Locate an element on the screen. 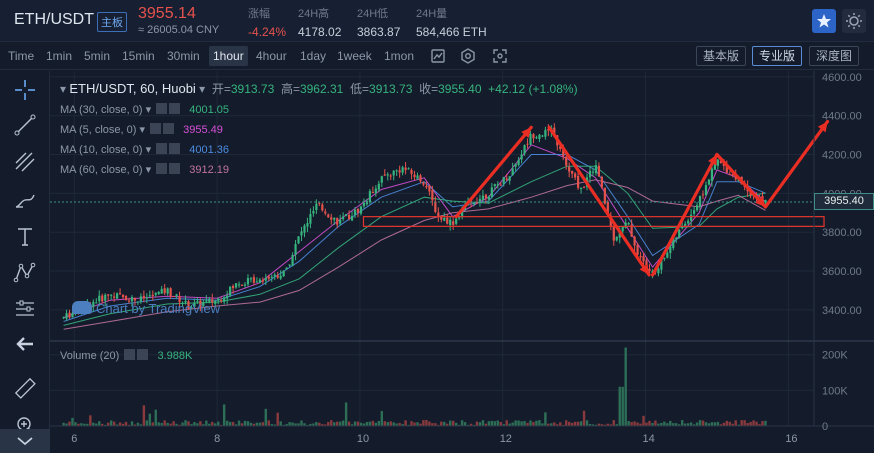 The image size is (874, 453). tf-4hour: 4hour is located at coordinates (271, 56).